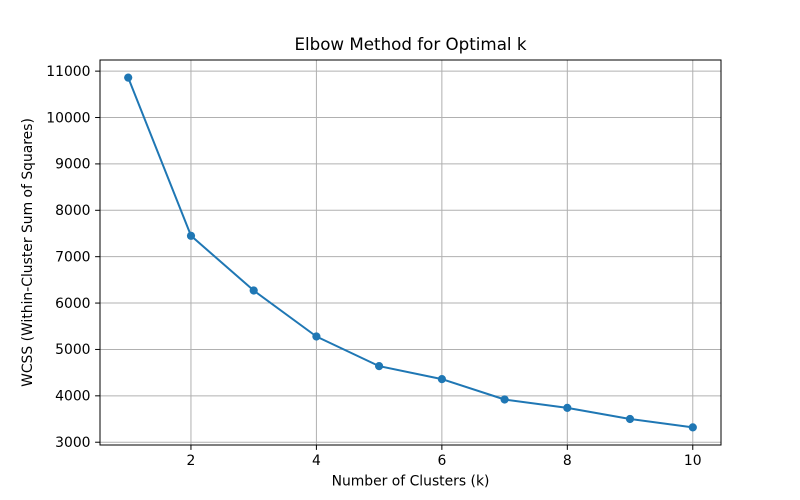 Image resolution: width=800 pixels, height=500 pixels. I want to click on y-tick-label: 10000, so click(68, 118).